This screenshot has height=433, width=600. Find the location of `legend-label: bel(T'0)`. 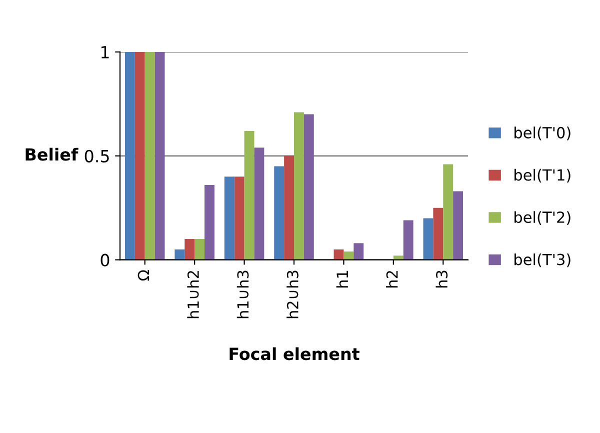

legend-label: bel(T'0) is located at coordinates (542, 133).